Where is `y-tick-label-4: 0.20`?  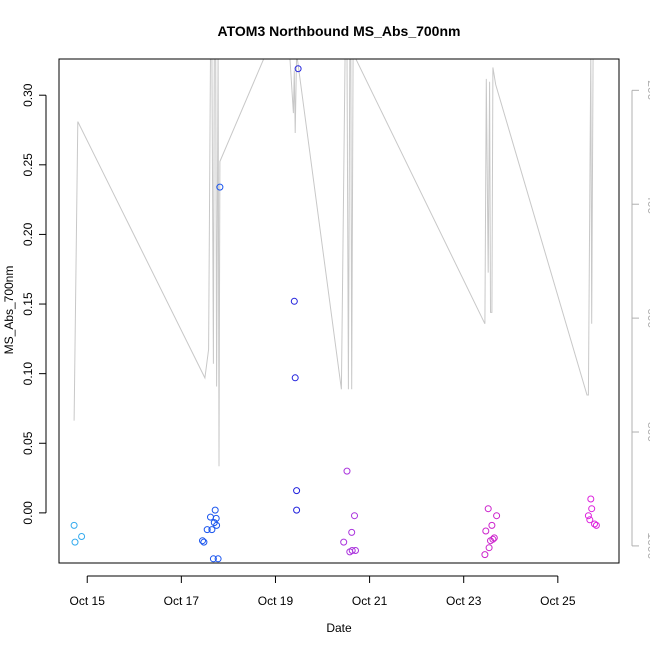
y-tick-label-4: 0.20 is located at coordinates (28, 234).